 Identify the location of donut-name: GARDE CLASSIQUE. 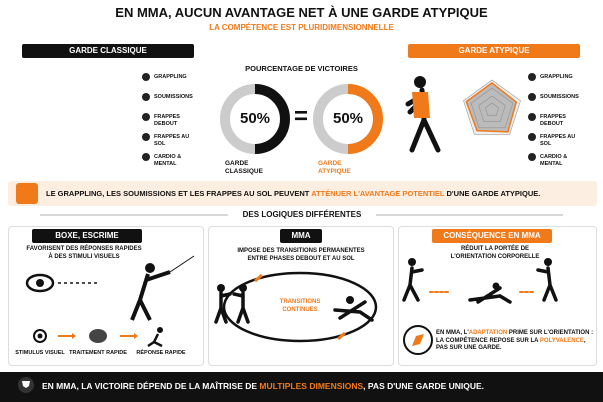
(244, 167).